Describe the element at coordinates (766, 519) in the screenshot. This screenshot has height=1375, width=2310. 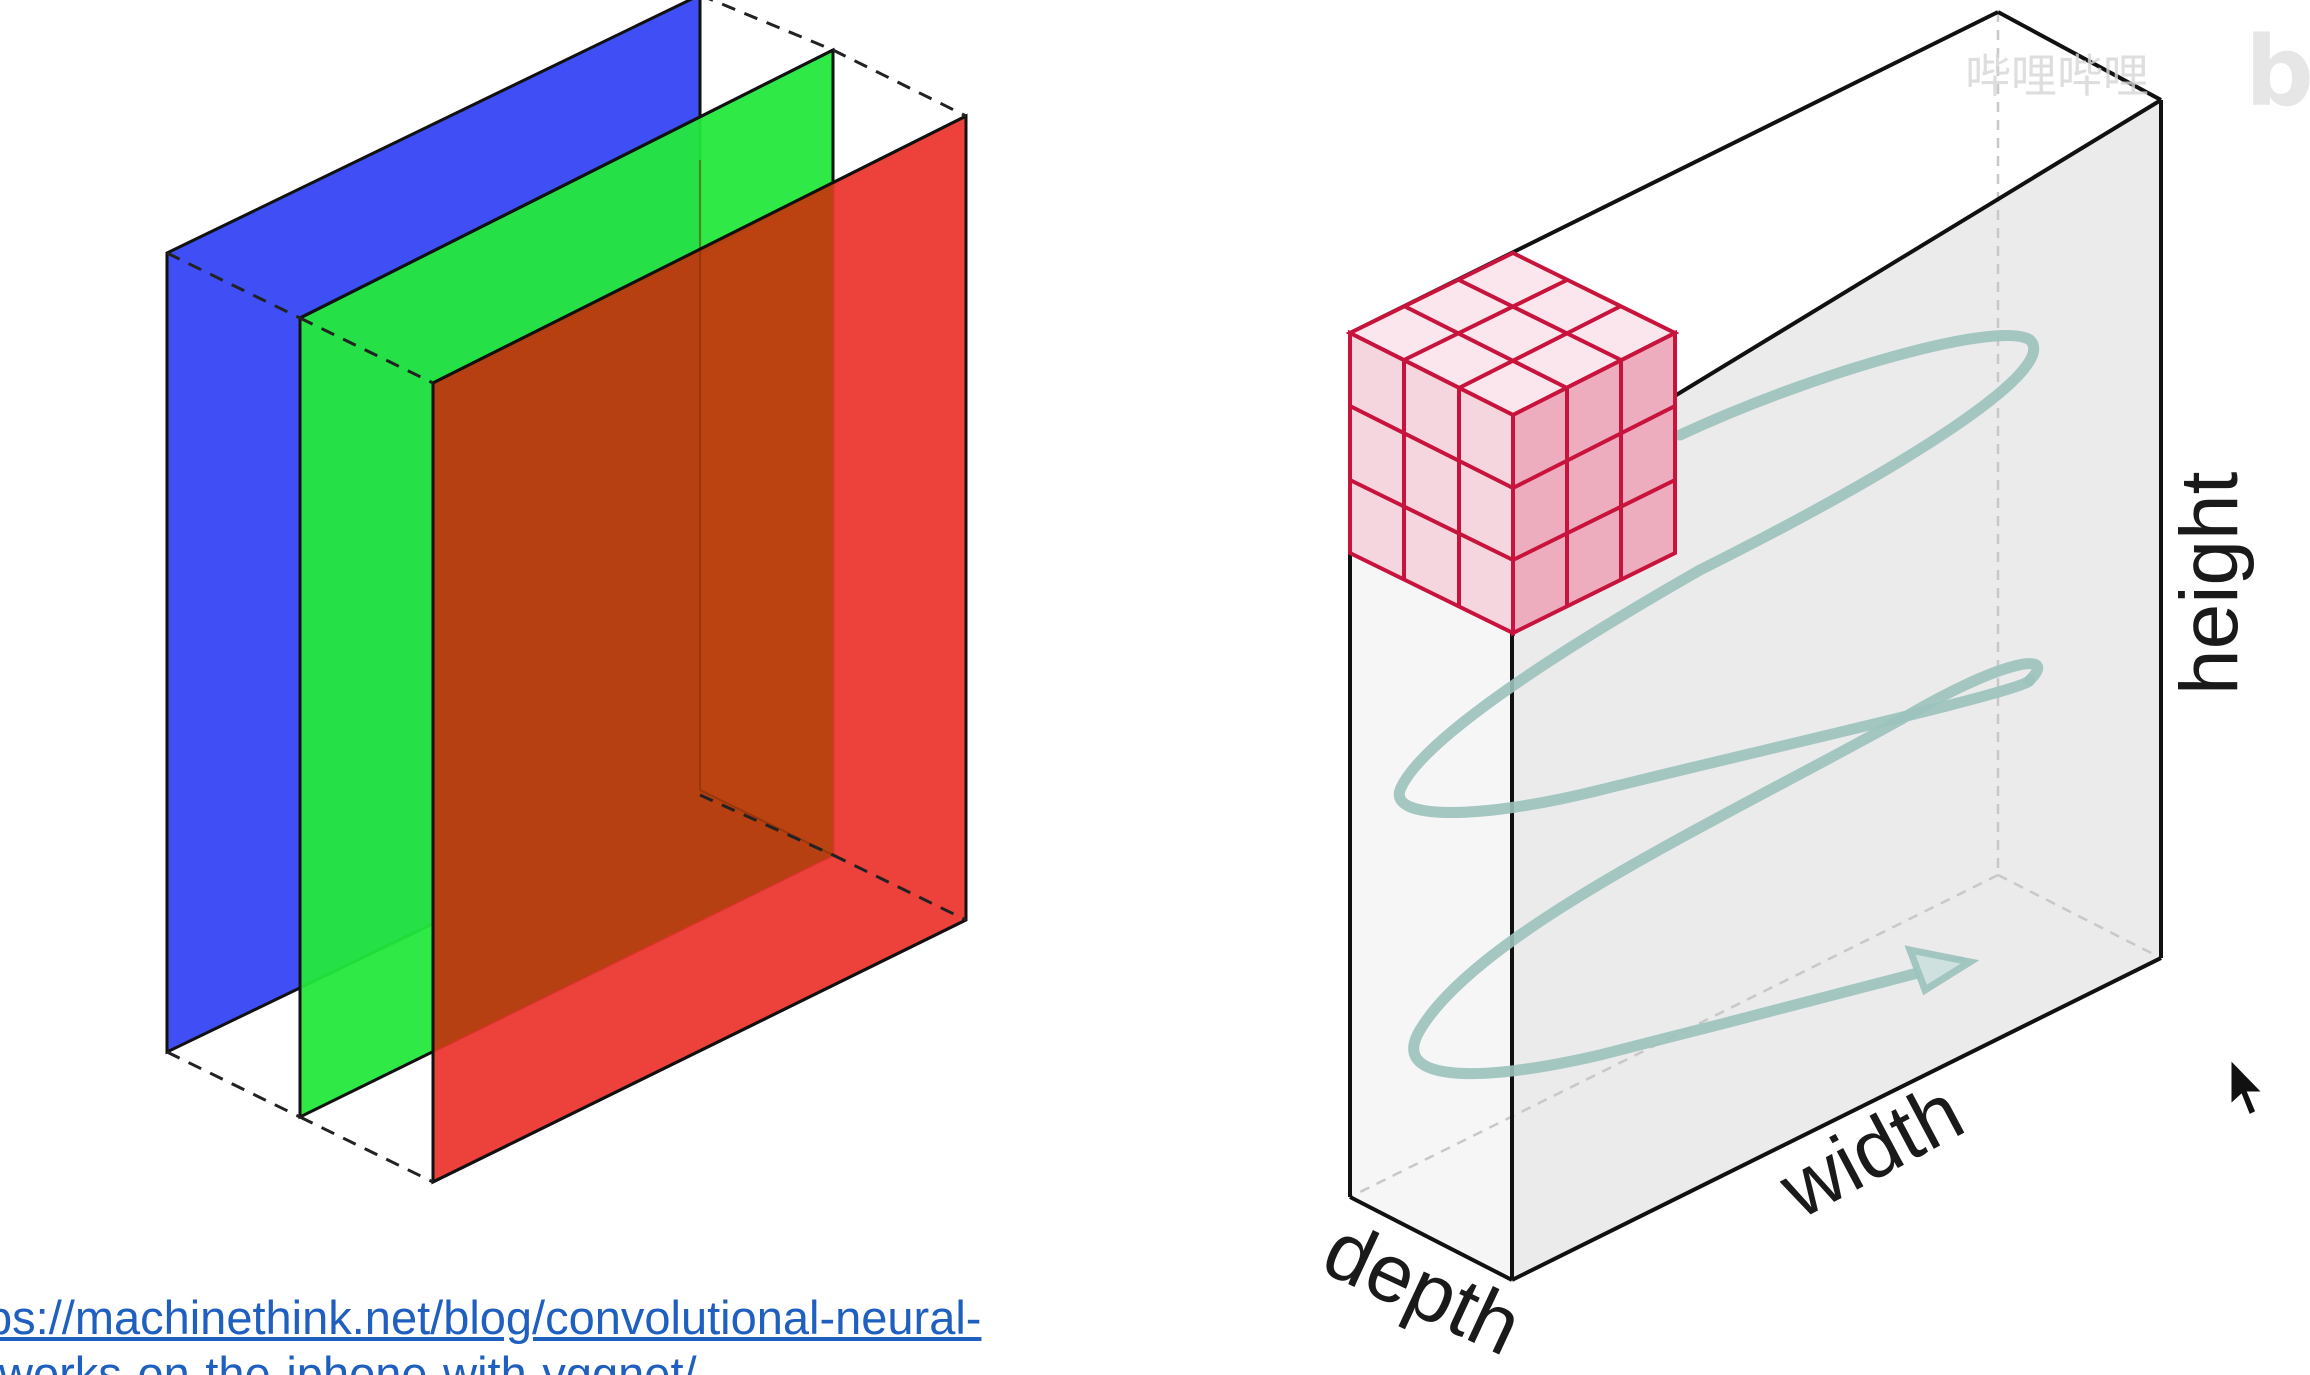
I see `overlap-region-upper` at that location.